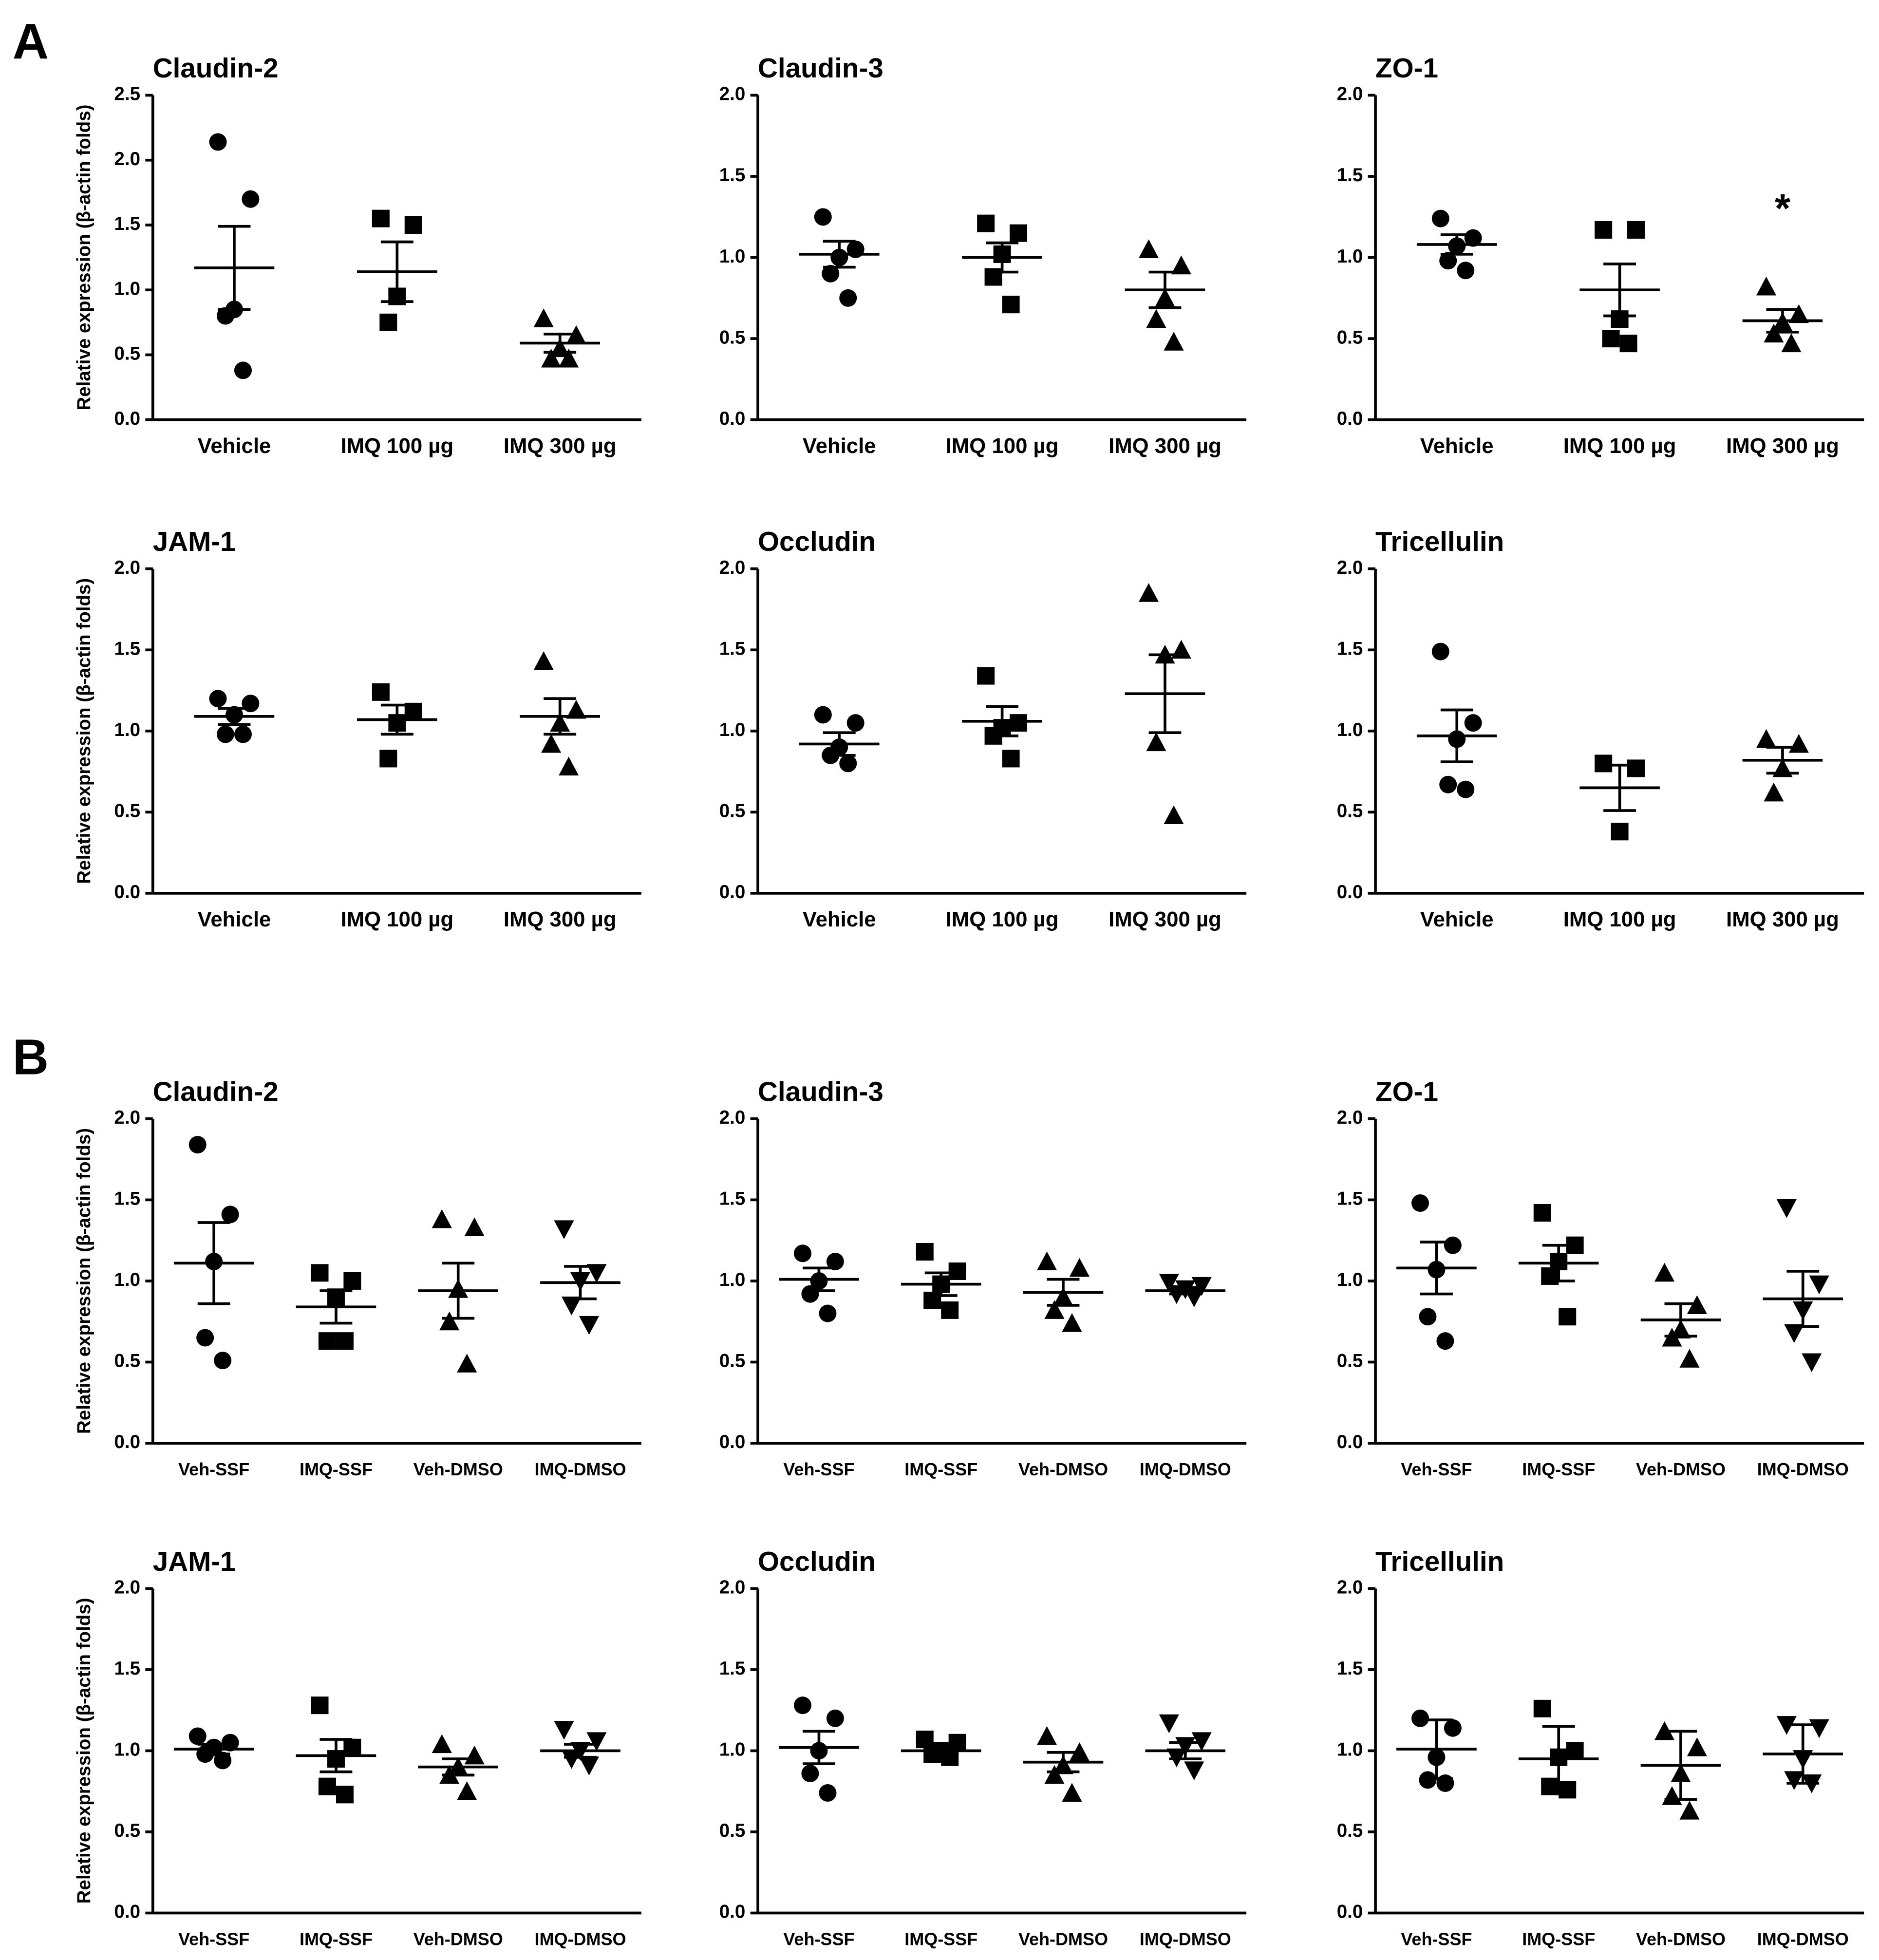  What do you see at coordinates (820, 1091) in the screenshot?
I see `chart-title: Claudin-3` at bounding box center [820, 1091].